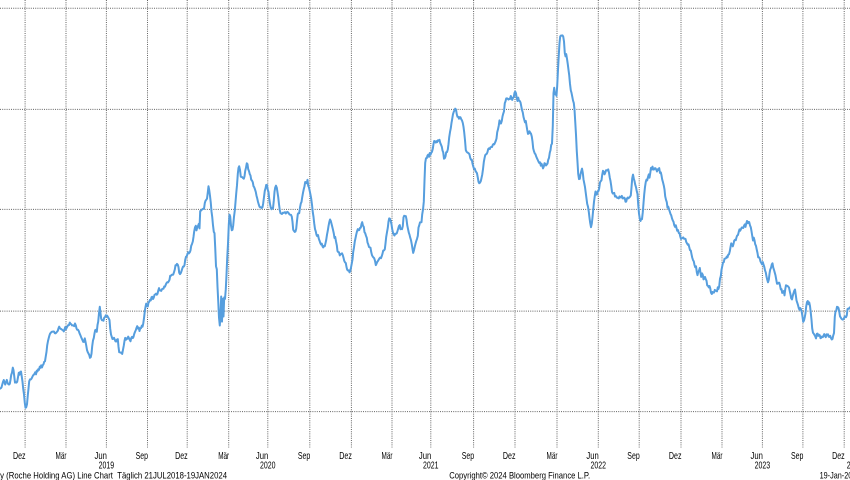 The width and height of the screenshot is (850, 480). I want to click on svg-text: 2023, so click(763, 466).